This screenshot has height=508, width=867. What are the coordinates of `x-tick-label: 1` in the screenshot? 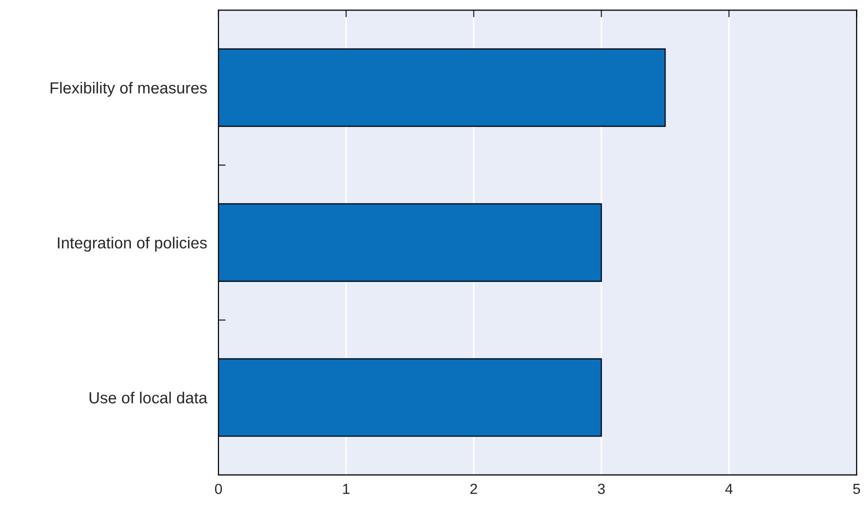 It's located at (346, 489).